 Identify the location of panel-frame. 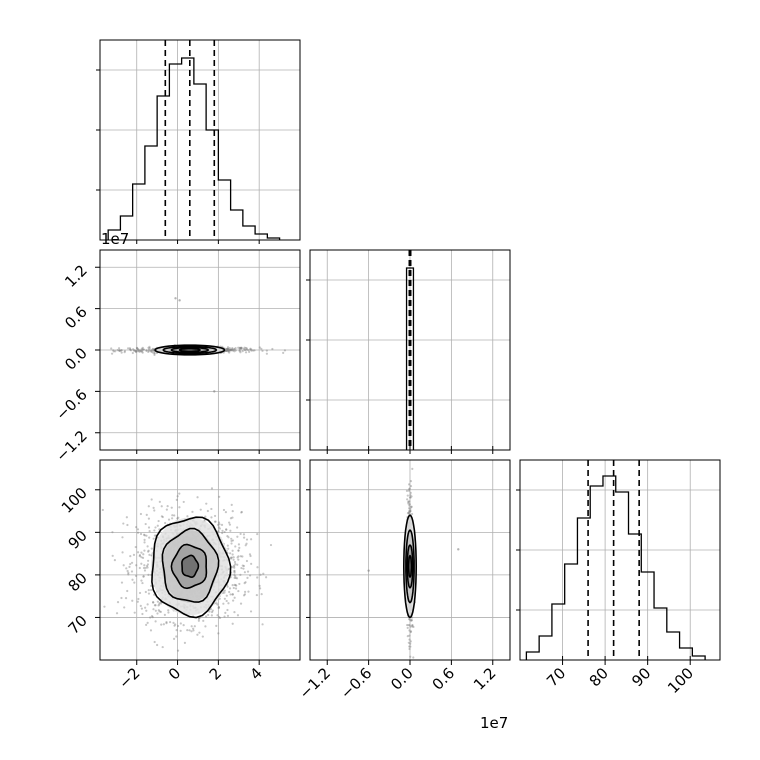
(200, 560).